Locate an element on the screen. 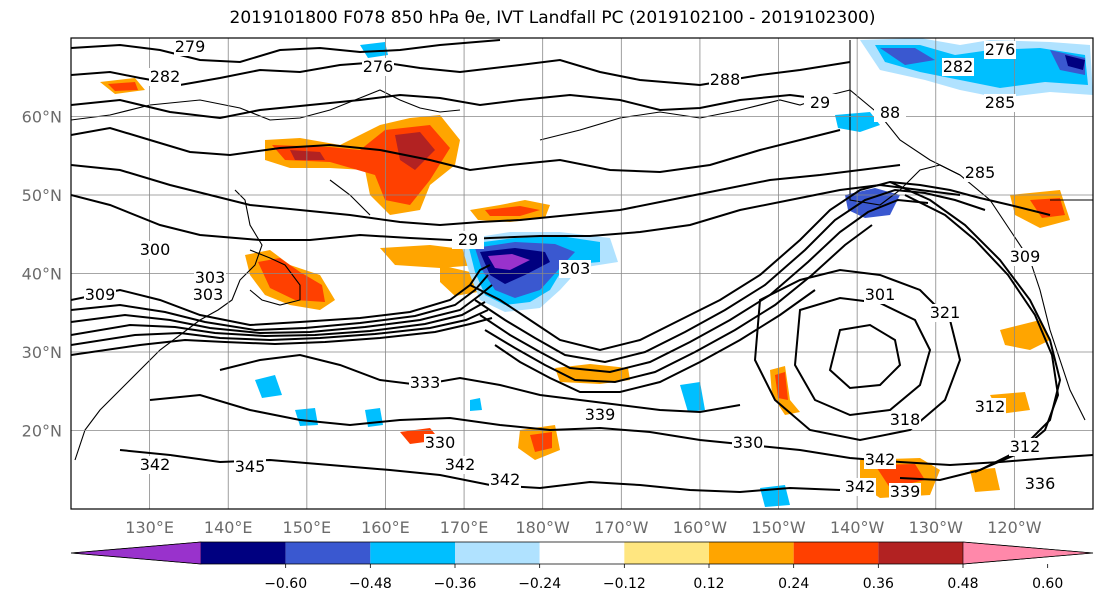 Image resolution: width=1105 pixels, height=603 pixels. contour-label: 285 is located at coordinates (980, 172).